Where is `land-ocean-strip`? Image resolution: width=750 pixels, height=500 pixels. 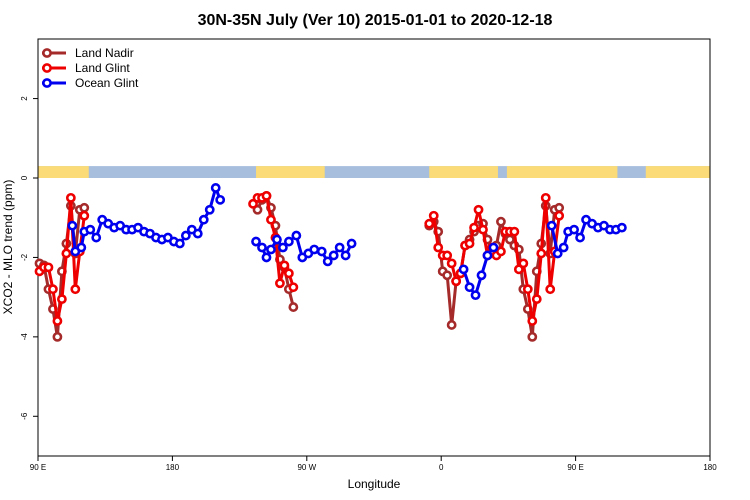 land-ocean-strip is located at coordinates (374, 172).